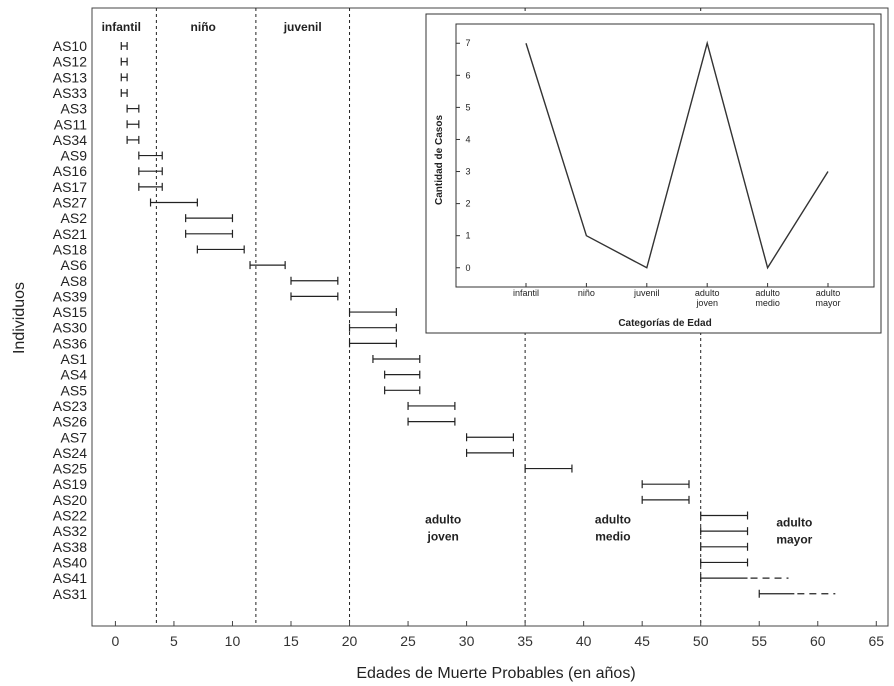  I want to click on individual-label: AS40, so click(70, 562).